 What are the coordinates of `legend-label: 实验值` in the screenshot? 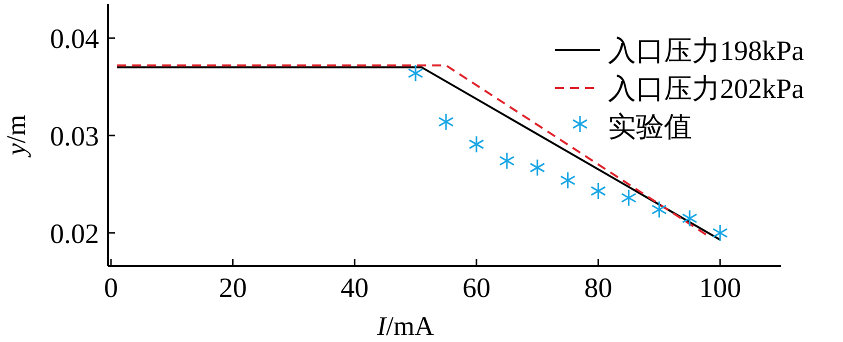 It's located at (650, 127).